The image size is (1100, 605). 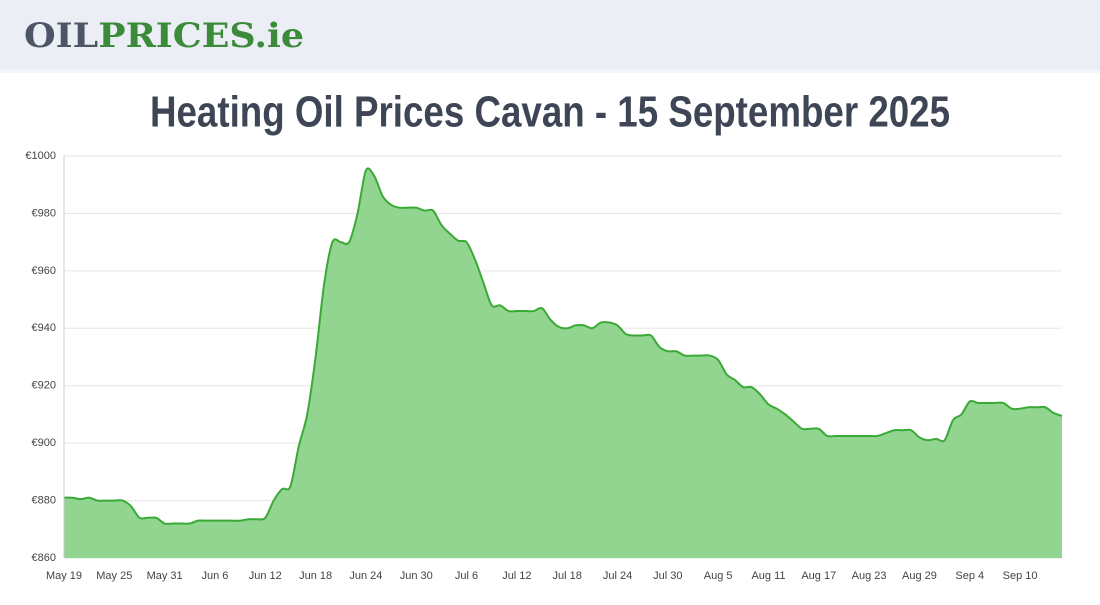 What do you see at coordinates (265, 576) in the screenshot?
I see `x-tick-label: Jun 12` at bounding box center [265, 576].